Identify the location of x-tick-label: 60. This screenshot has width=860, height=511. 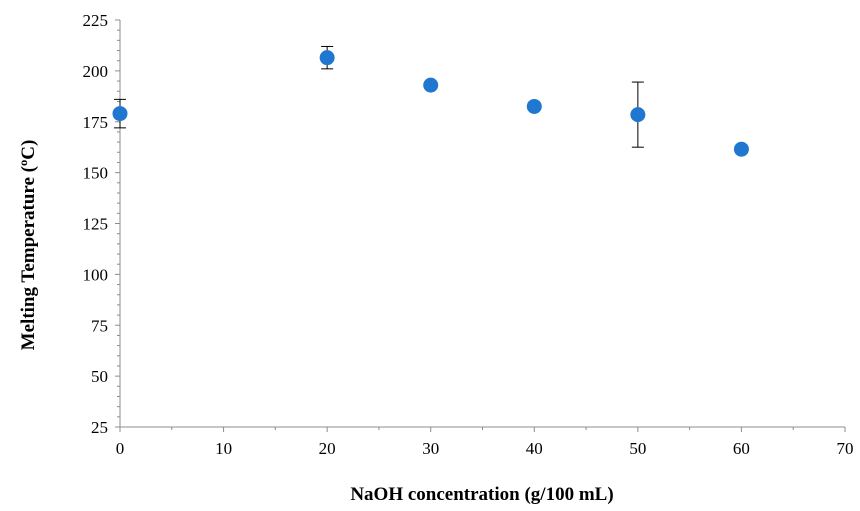
(741, 448).